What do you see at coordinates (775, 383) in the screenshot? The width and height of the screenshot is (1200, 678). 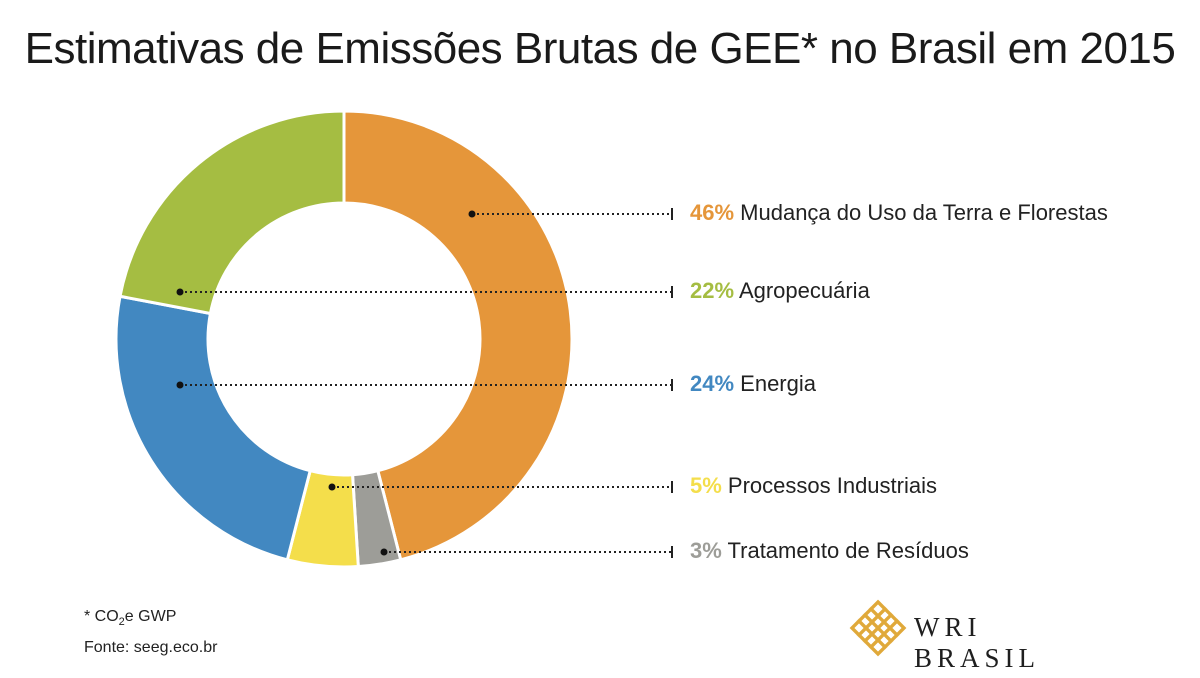 I see `legend-label: Energia` at bounding box center [775, 383].